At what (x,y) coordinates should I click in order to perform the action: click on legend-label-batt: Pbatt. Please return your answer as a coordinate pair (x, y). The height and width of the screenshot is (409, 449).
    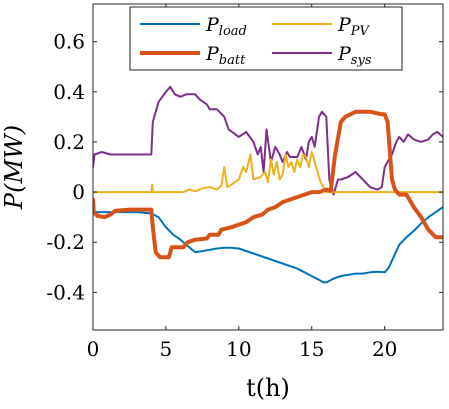
    Looking at the image, I should click on (225, 55).